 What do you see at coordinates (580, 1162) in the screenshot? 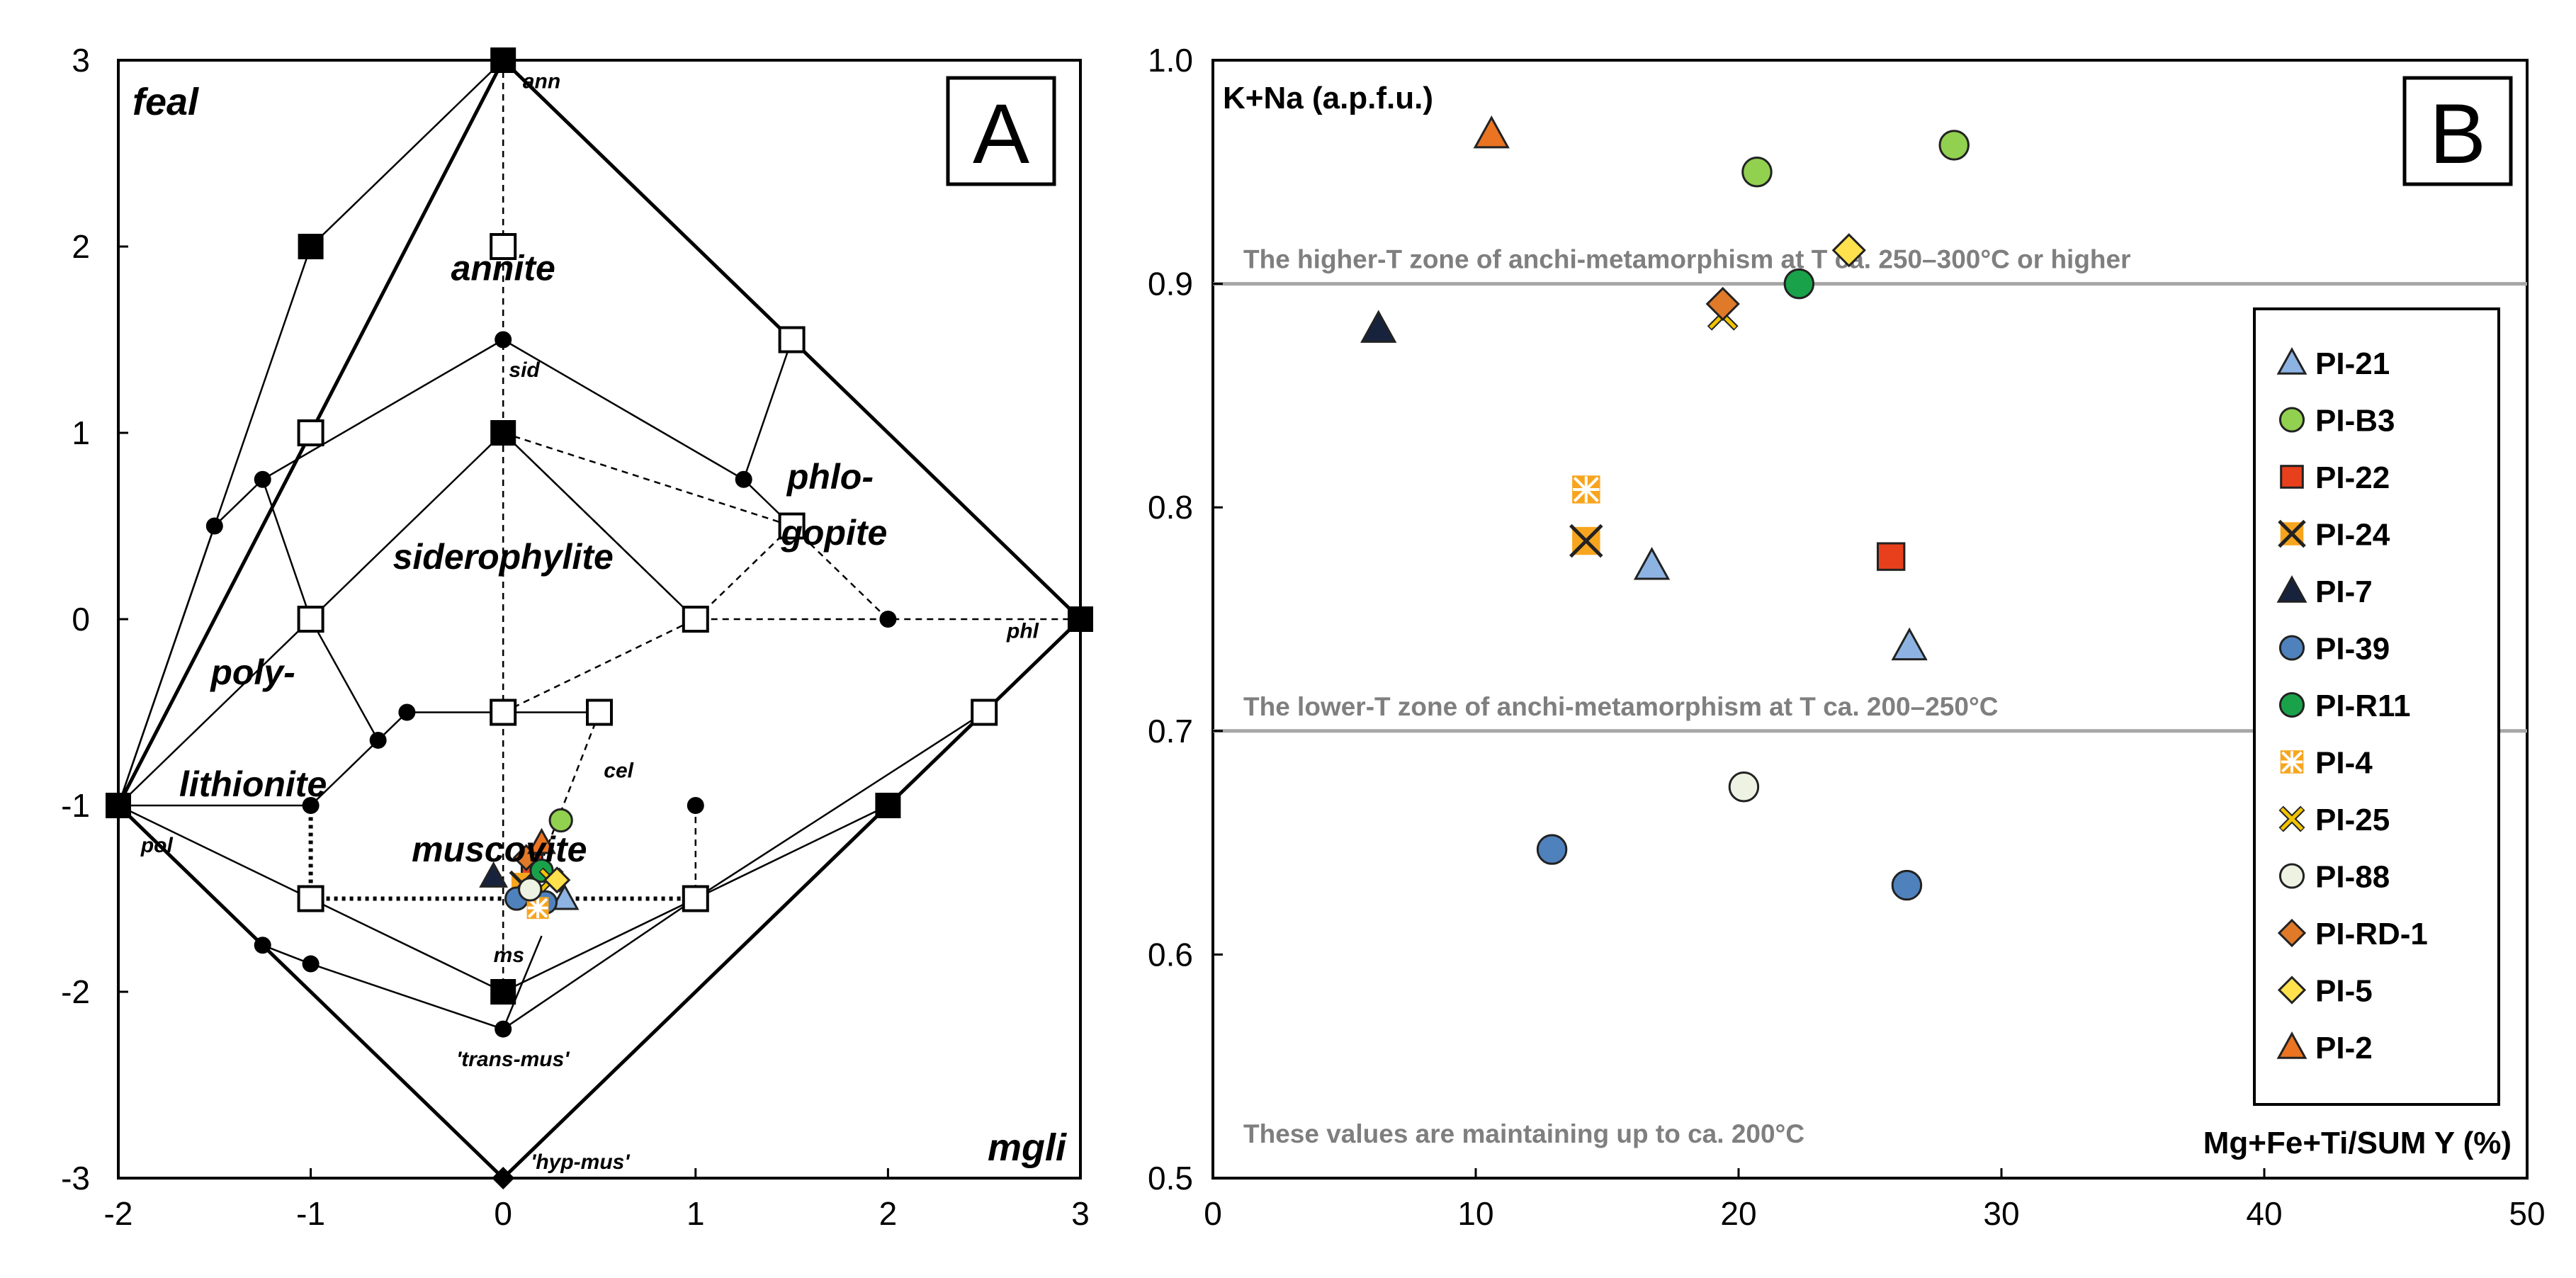
I see `end-member-label-hyp-mus: 'hyp-mus'` at bounding box center [580, 1162].